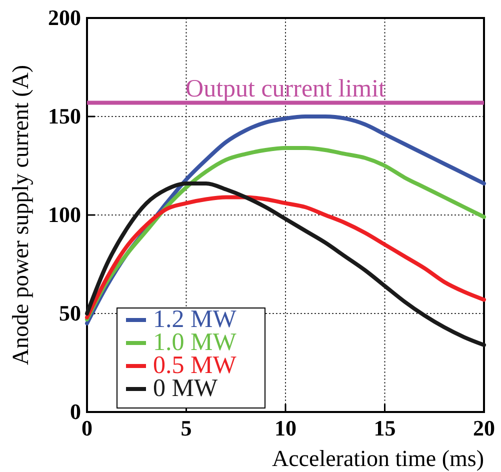 The image size is (501, 472). What do you see at coordinates (64, 116) in the screenshot?
I see `y-tick-label: 150` at bounding box center [64, 116].